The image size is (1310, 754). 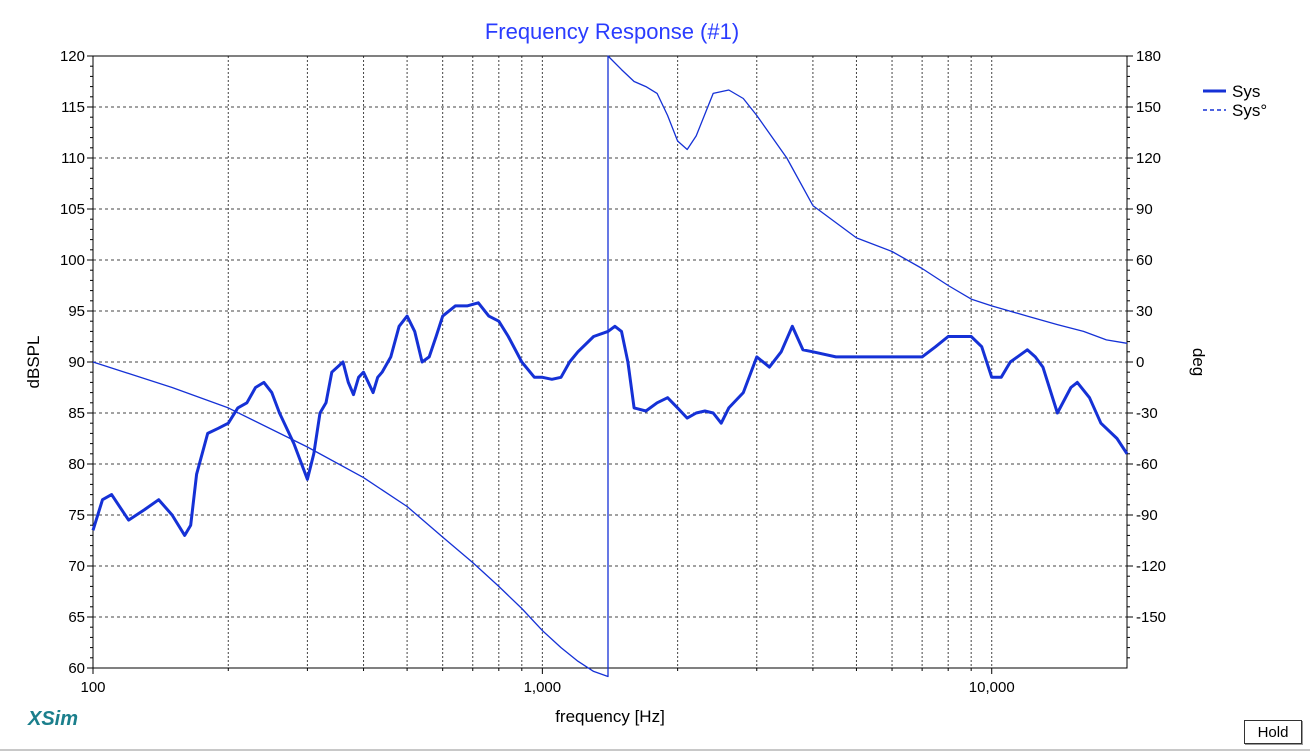 What do you see at coordinates (610, 716) in the screenshot?
I see `x-axis-label: frequency [Hz]` at bounding box center [610, 716].